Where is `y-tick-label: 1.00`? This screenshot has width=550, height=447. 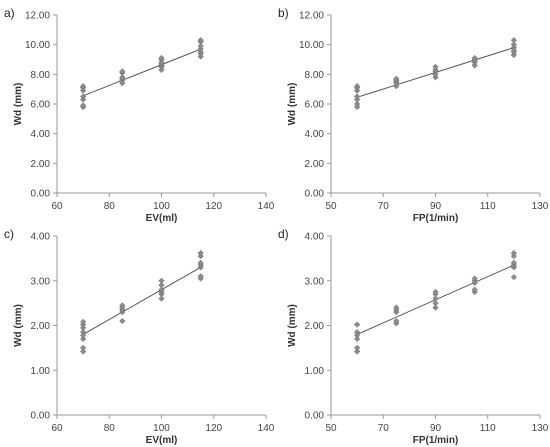
y-tick-label: 1.00 is located at coordinates (41, 371).